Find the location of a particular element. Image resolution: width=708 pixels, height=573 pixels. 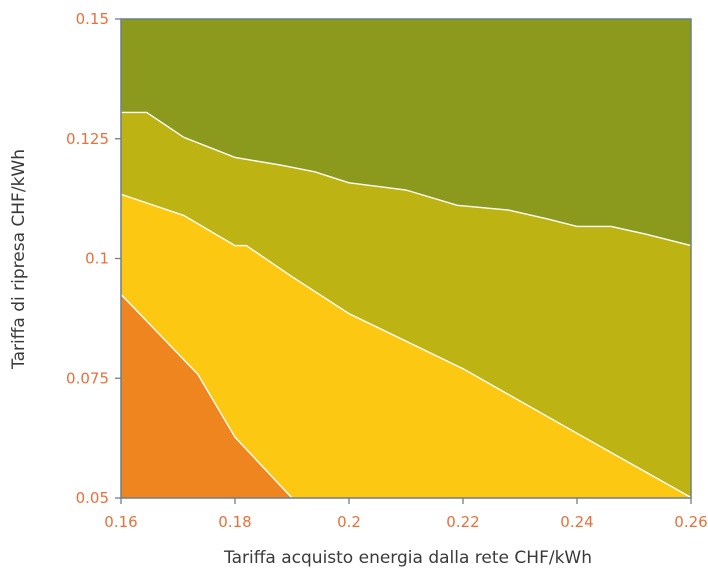

y-tick-label: 0.1 is located at coordinates (97, 259).